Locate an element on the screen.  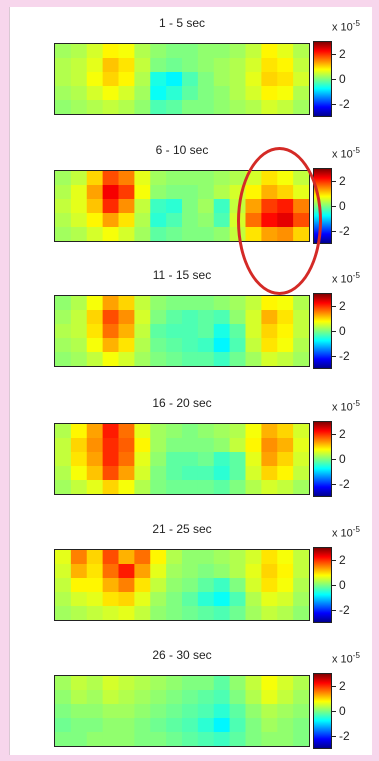
colorbar-tick-label: 0 is located at coordinates (342, 711).